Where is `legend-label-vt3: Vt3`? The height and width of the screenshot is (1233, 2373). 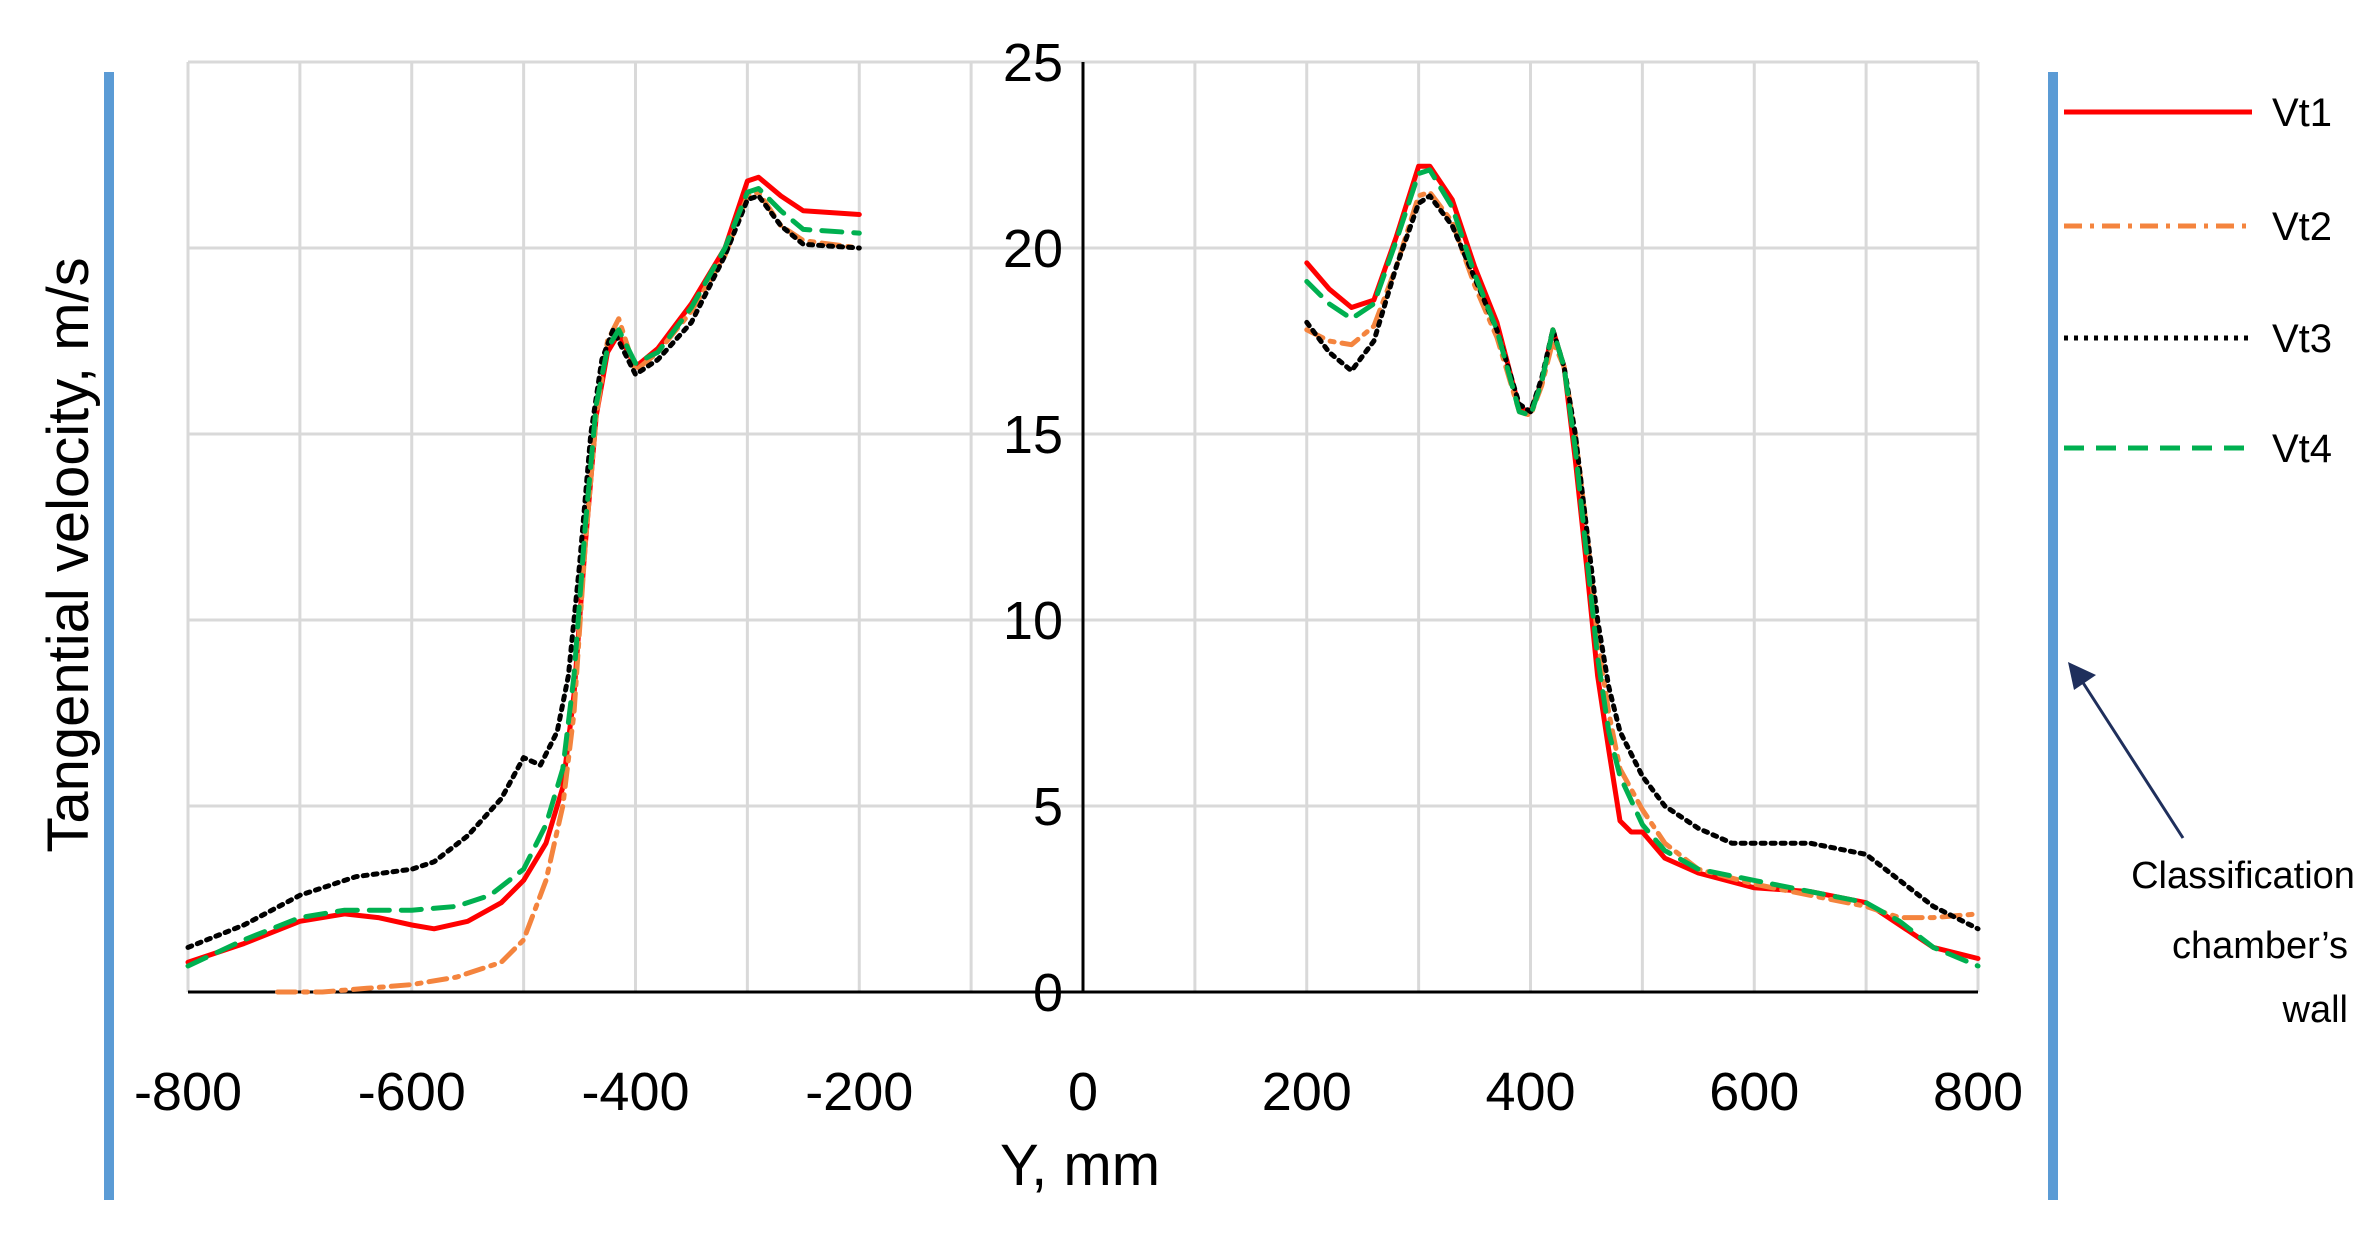
legend-label-vt3: Vt3 is located at coordinates (2302, 339).